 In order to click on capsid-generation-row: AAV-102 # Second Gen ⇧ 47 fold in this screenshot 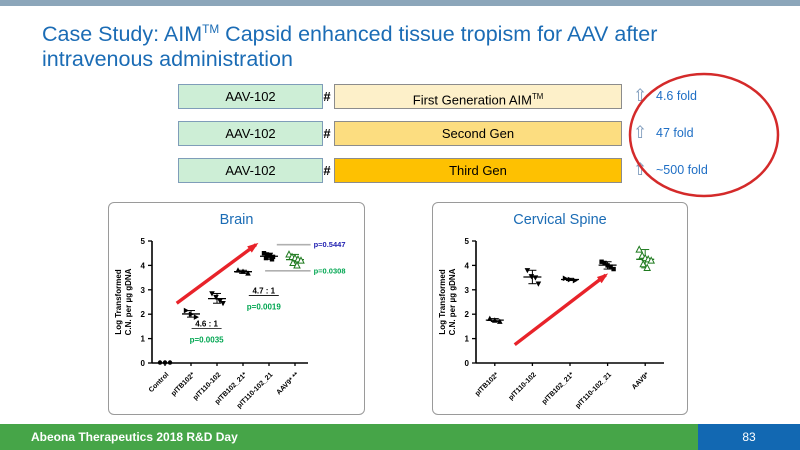, I will do `click(400, 133)`.